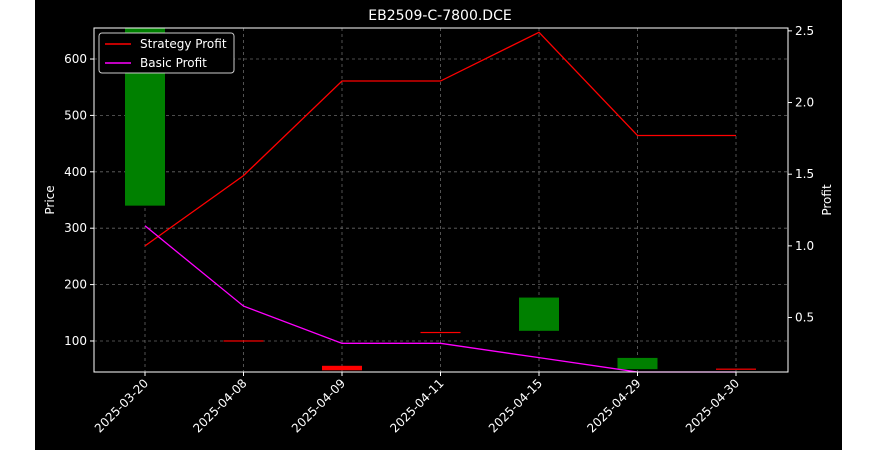 The height and width of the screenshot is (455, 878). Describe the element at coordinates (75, 285) in the screenshot. I see `y-tick-label-left: 200` at that location.